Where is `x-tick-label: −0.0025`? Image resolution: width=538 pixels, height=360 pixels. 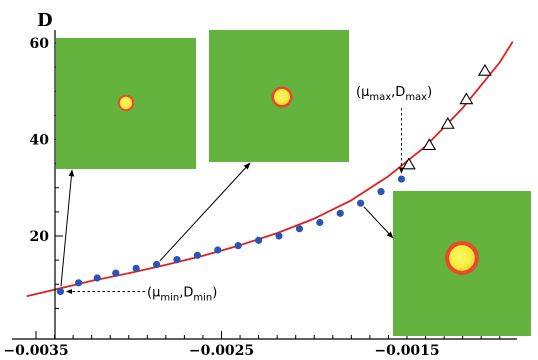
x-tick-label: −0.0025 is located at coordinates (221, 351).